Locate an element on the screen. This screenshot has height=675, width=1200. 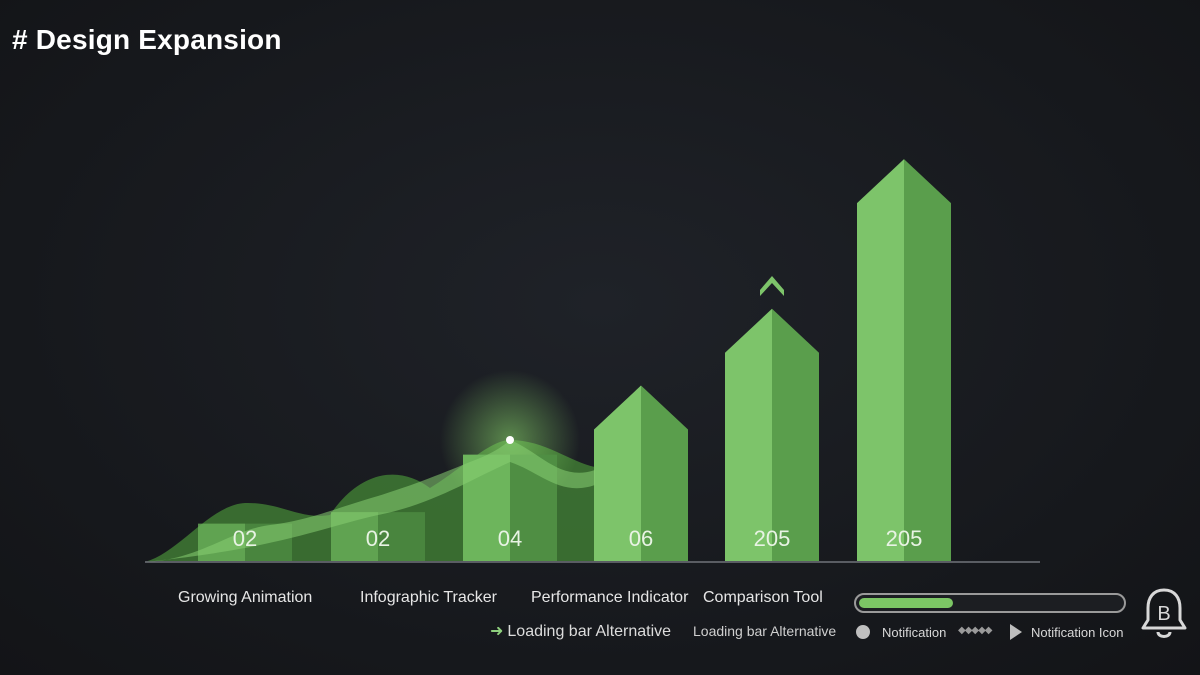
notification-label: Notification is located at coordinates (914, 632).